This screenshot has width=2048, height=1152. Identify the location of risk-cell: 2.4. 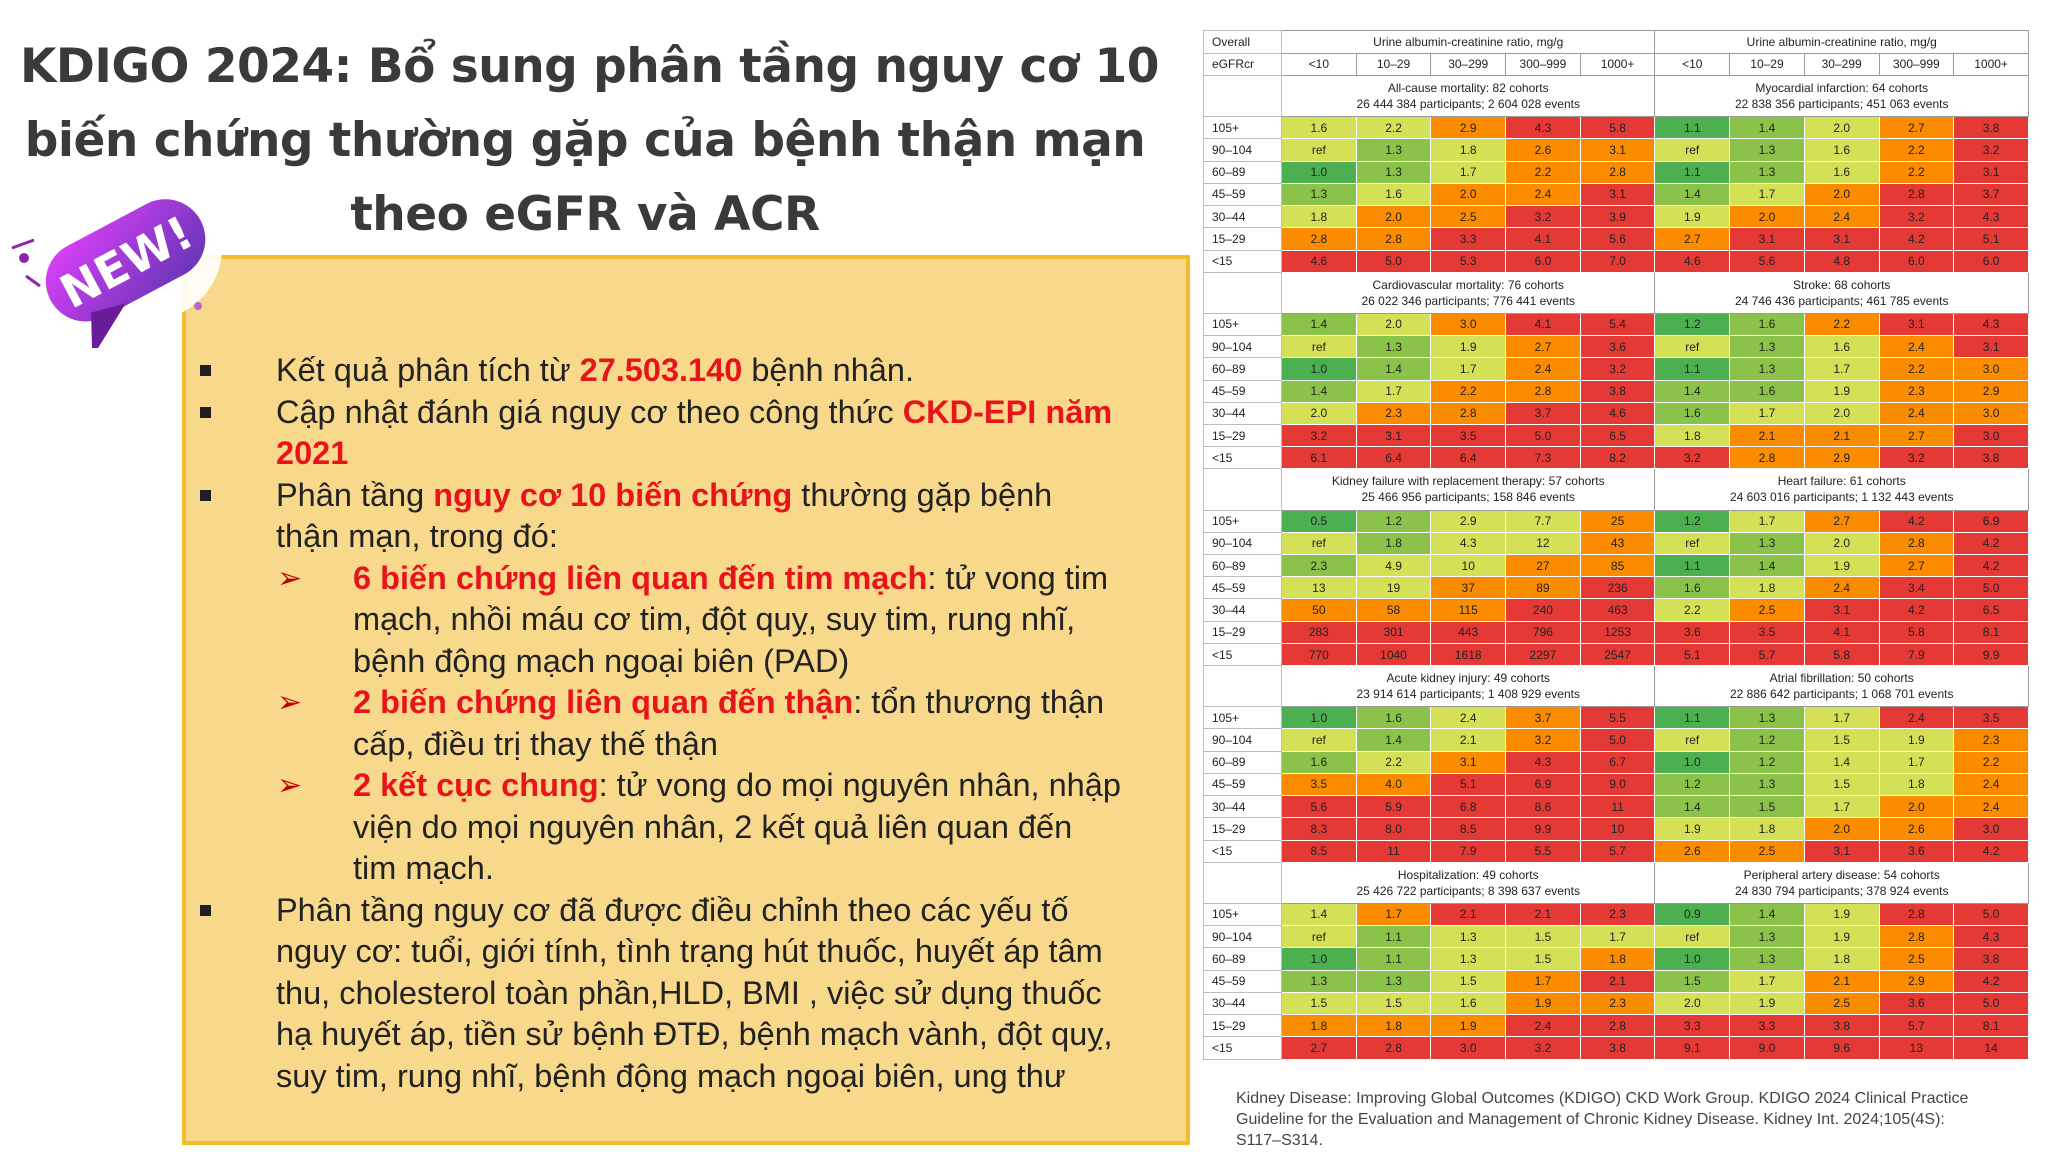
(1916, 718).